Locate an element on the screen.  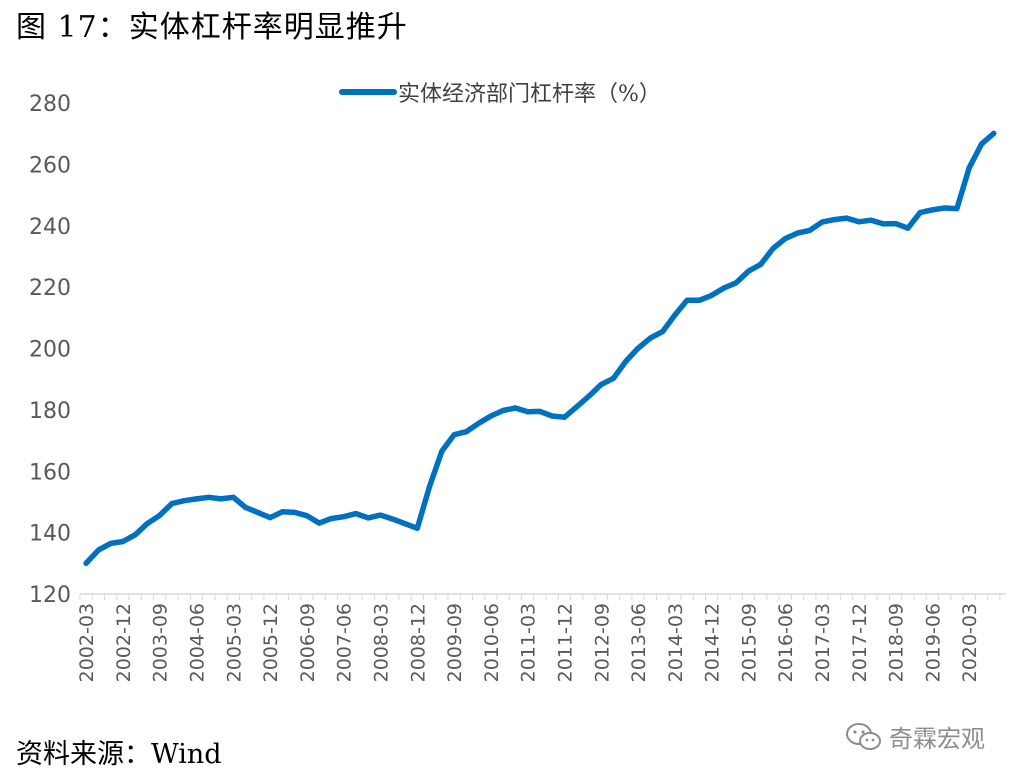
x-tick-label: 2005-03 is located at coordinates (234, 642).